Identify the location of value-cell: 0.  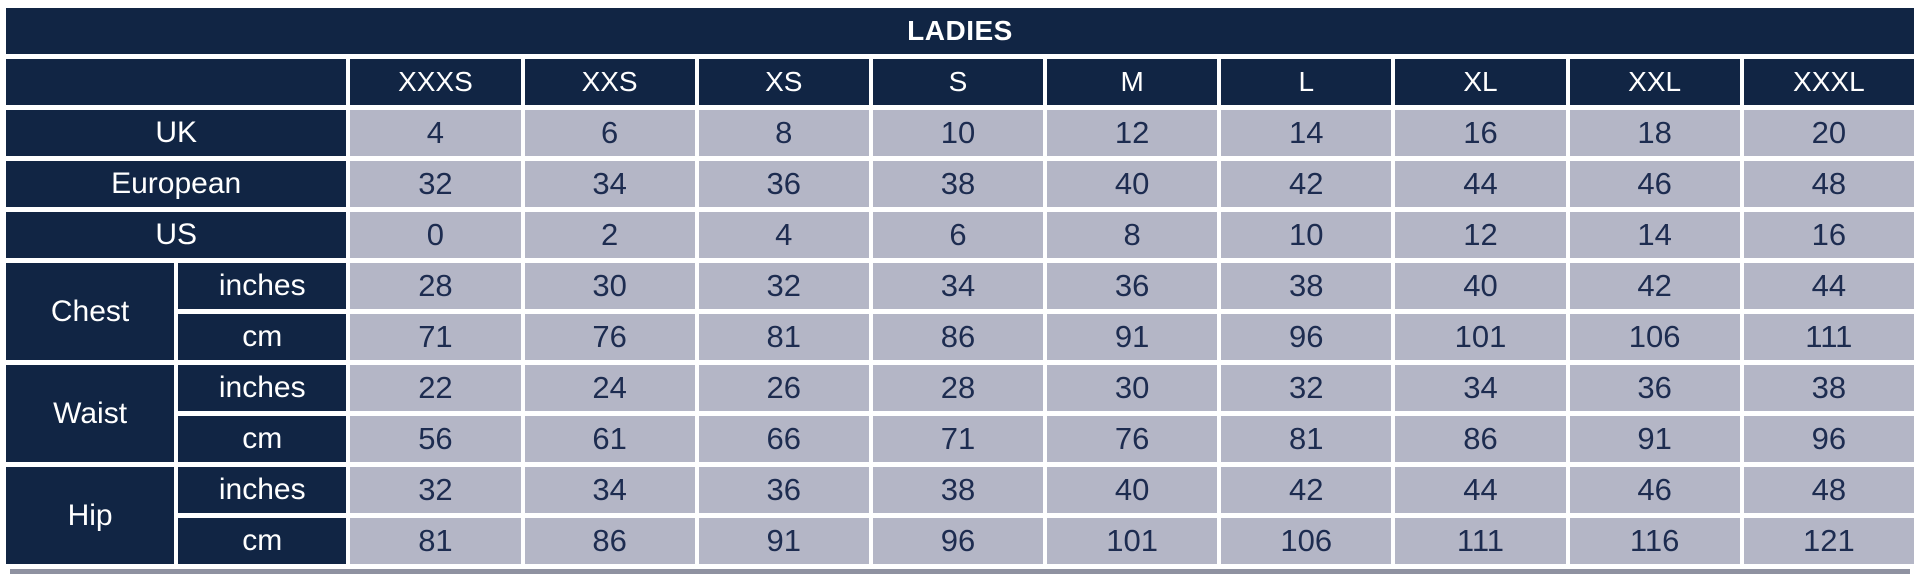
(435, 235).